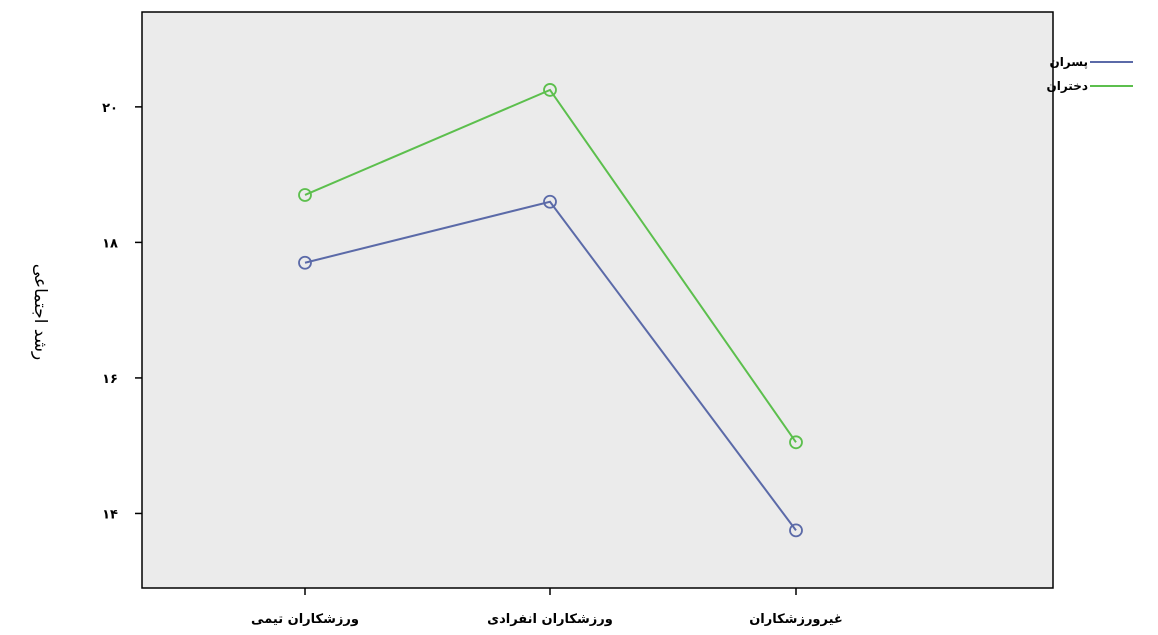 The image size is (1158, 635). What do you see at coordinates (305, 619) in the screenshot?
I see `x-tick-label: ورزشکاران تیمی` at bounding box center [305, 619].